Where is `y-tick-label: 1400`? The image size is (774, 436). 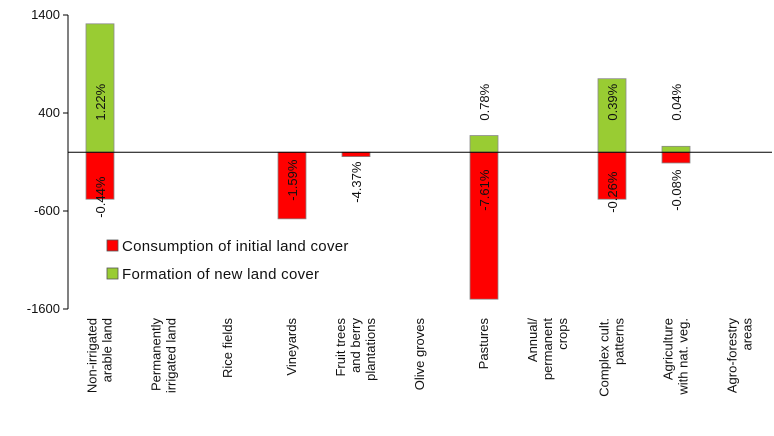
y-tick-label: 1400 is located at coordinates (45, 14).